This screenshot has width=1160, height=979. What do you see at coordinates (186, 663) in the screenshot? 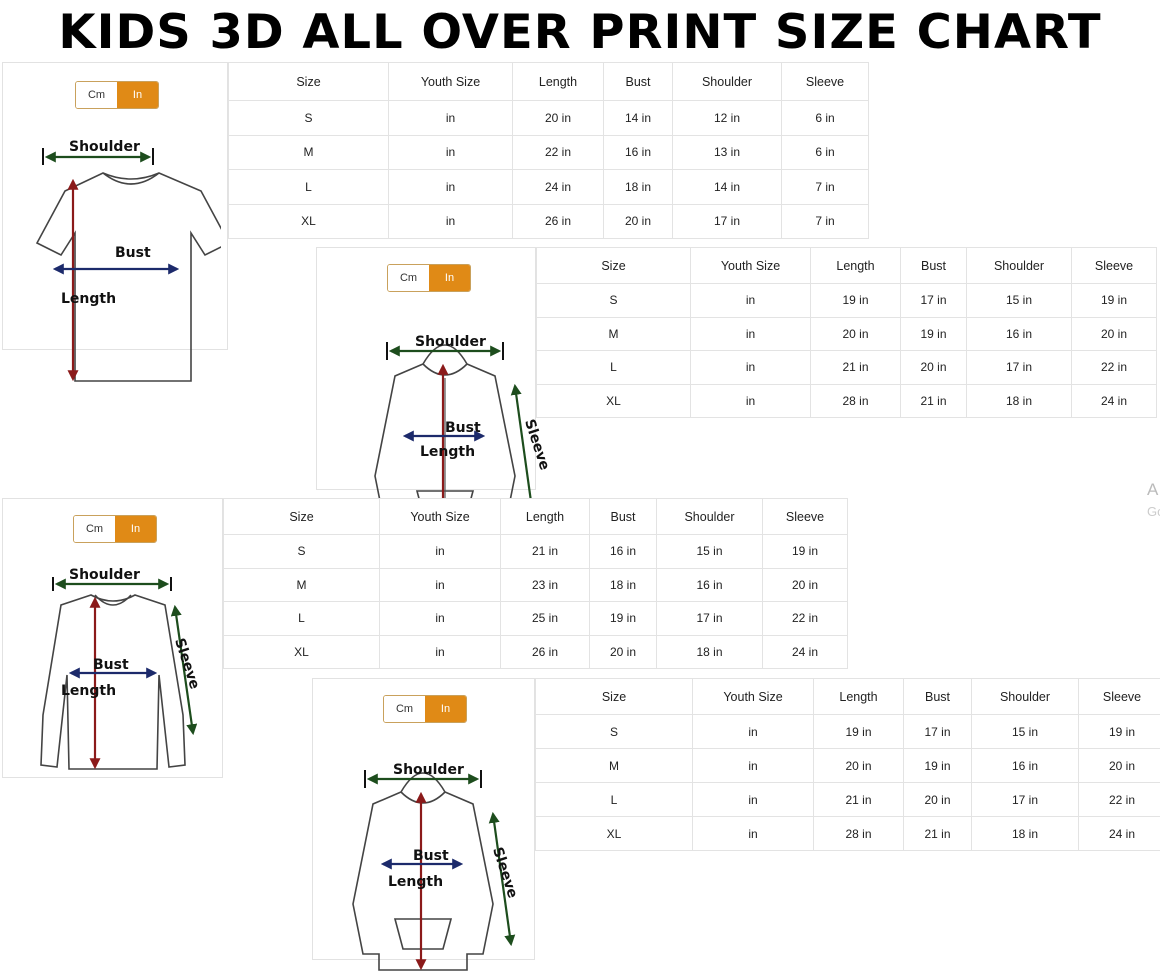
I see `diagram-label-sleeve: Sleeve` at bounding box center [186, 663].